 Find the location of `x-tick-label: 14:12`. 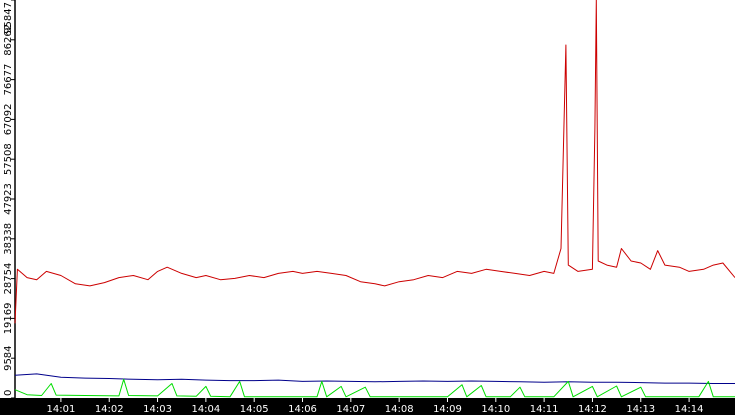

x-tick-label: 14:12 is located at coordinates (592, 409).